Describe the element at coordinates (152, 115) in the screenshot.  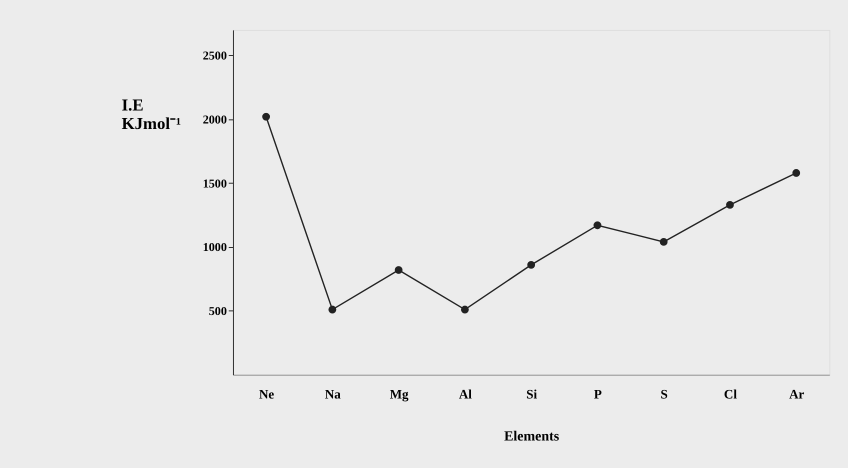
I see `y-axis-title: I.E KJmol⁻¹` at that location.